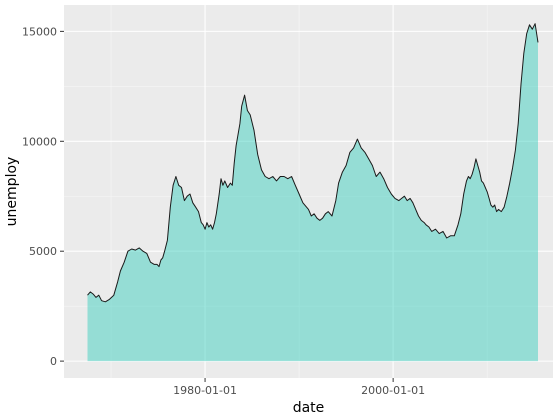  I want to click on y-tick-label: 5000, so click(43, 251).